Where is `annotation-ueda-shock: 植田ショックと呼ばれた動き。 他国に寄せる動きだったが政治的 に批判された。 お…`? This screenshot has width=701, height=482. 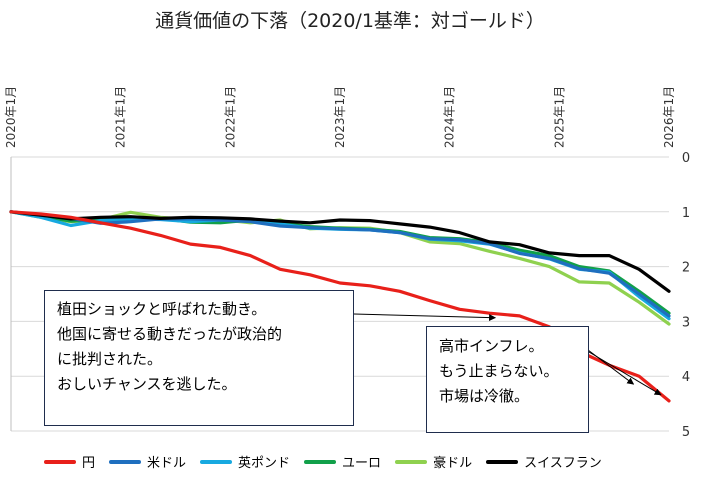
annotation-ueda-shock: 植田ショックと呼ばれた動き。 他国に寄せる動きだったが政治的 に批判された。 お… is located at coordinates (199, 358).